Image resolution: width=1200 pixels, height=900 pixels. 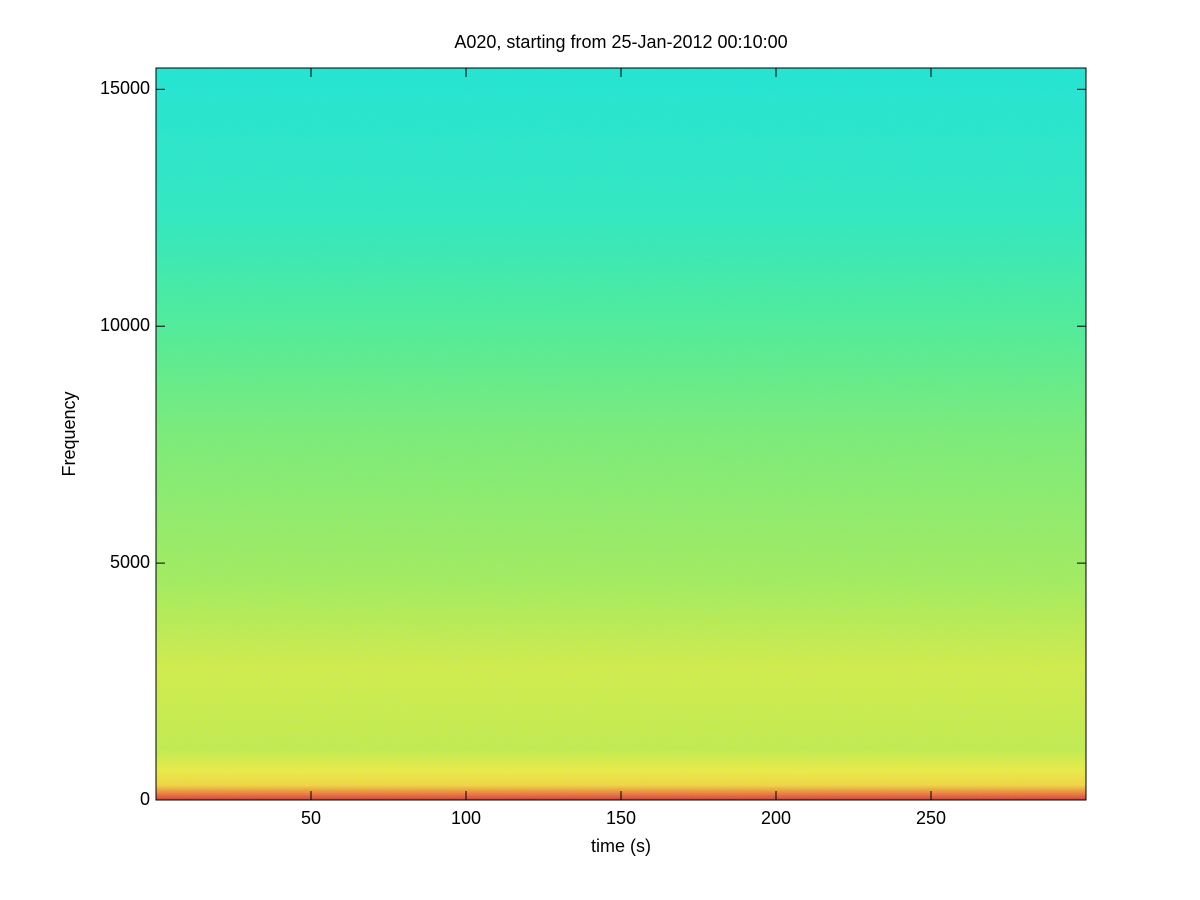 What do you see at coordinates (931, 818) in the screenshot?
I see `x-tick-label: 250` at bounding box center [931, 818].